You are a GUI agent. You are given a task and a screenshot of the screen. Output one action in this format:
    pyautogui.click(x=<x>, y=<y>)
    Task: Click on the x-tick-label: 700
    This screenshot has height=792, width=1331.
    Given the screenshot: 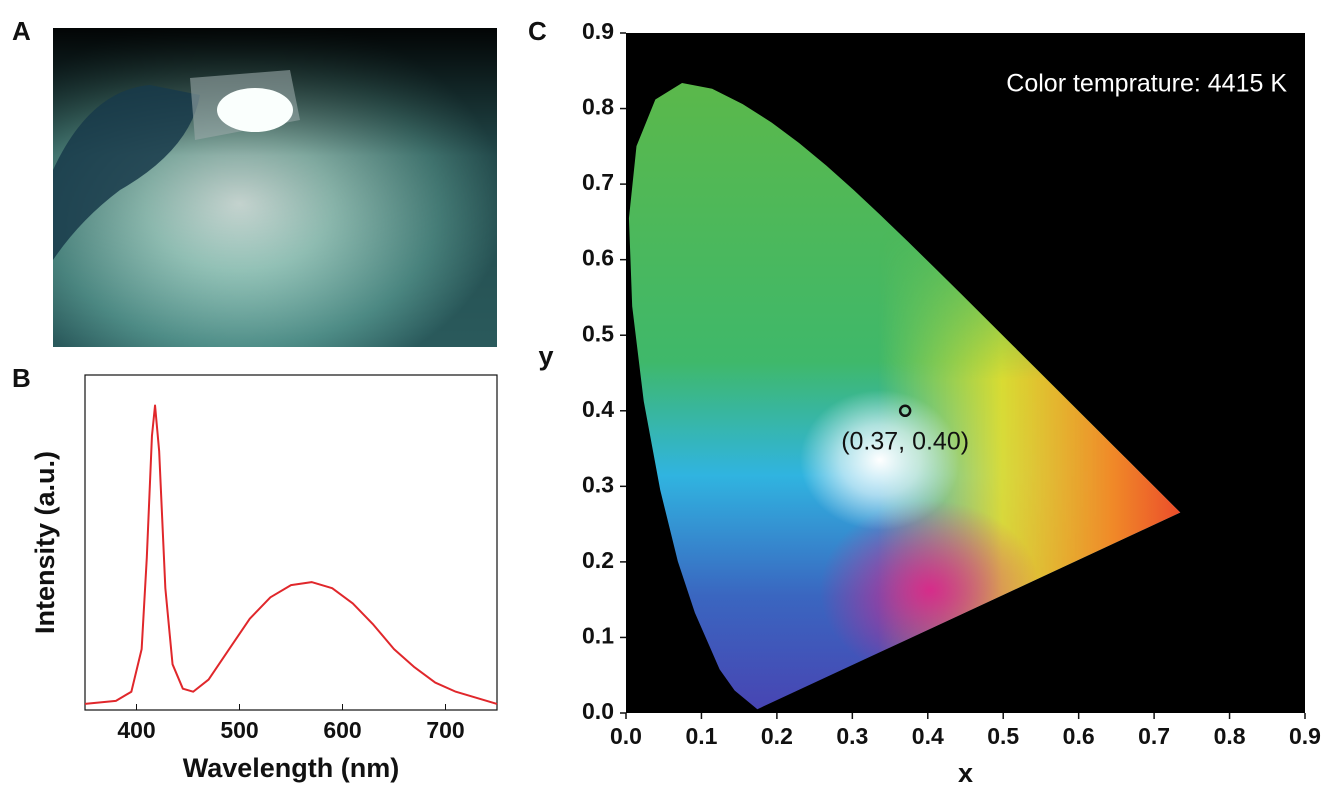 What is the action you would take?
    pyautogui.click(x=445, y=730)
    